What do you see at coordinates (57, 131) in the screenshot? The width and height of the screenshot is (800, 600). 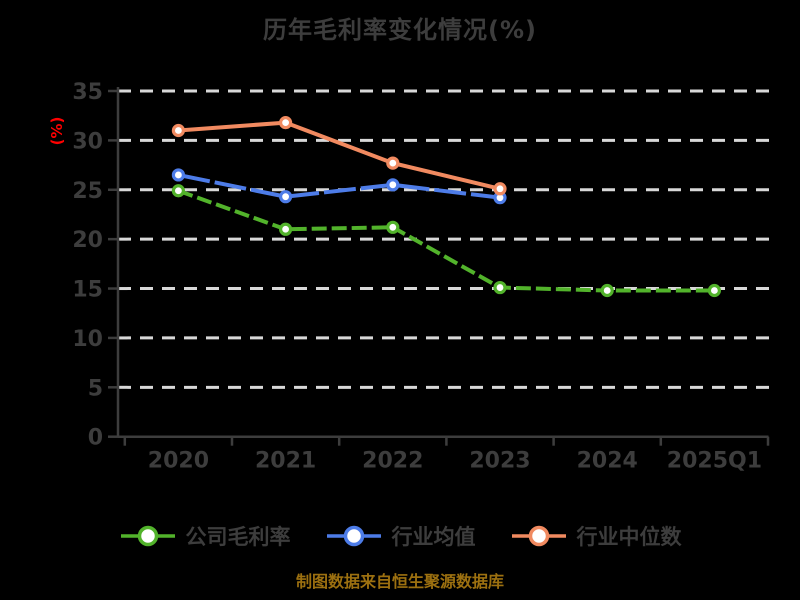 I see `y-axis-unit-label: (%)` at bounding box center [57, 131].